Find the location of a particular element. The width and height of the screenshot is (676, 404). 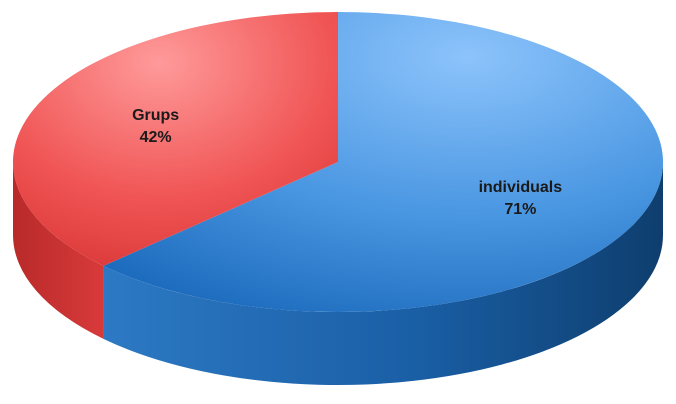

slice-label-grups: Grups is located at coordinates (155, 115).